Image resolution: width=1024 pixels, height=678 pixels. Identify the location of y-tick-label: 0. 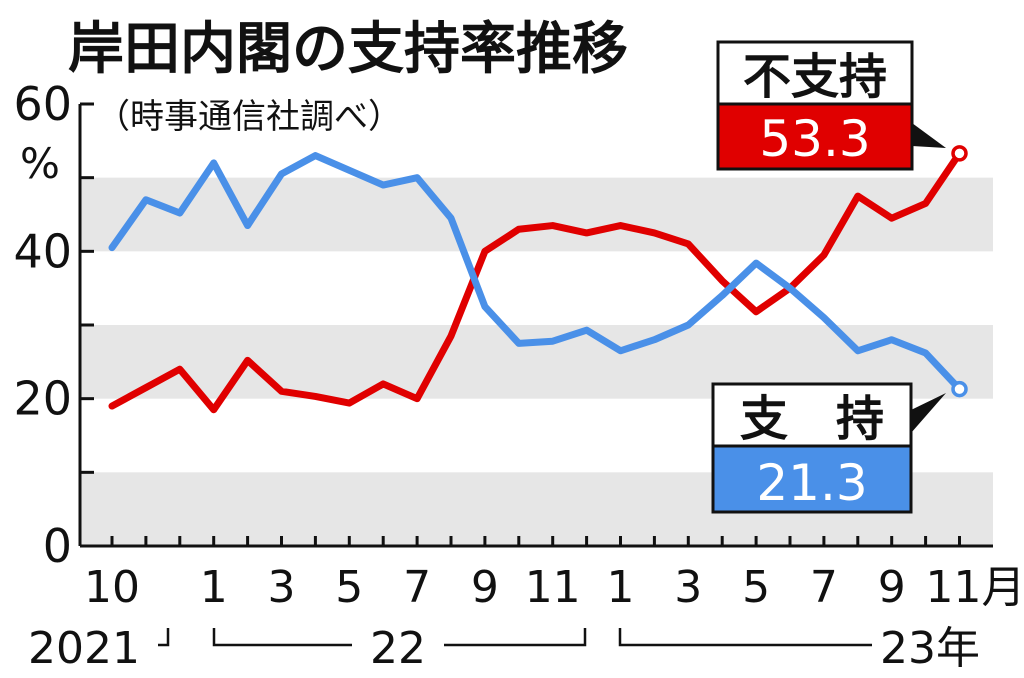
(57, 546).